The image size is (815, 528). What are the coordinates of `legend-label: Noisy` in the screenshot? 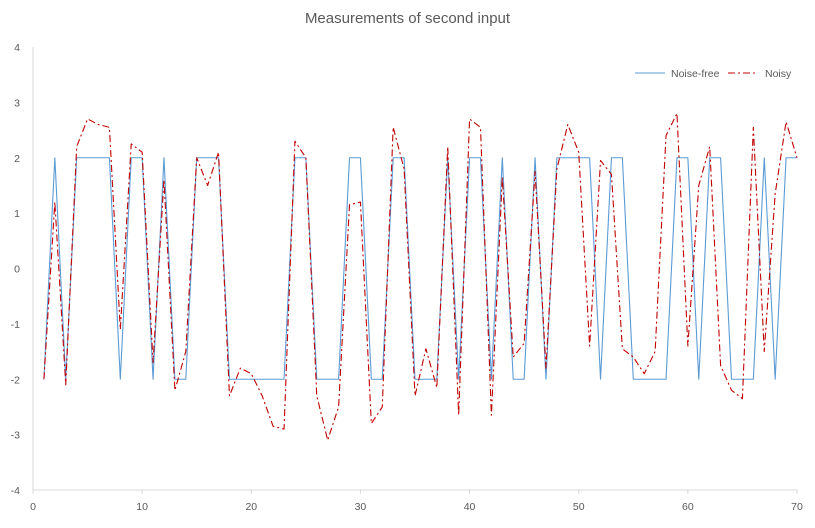 It's located at (778, 74).